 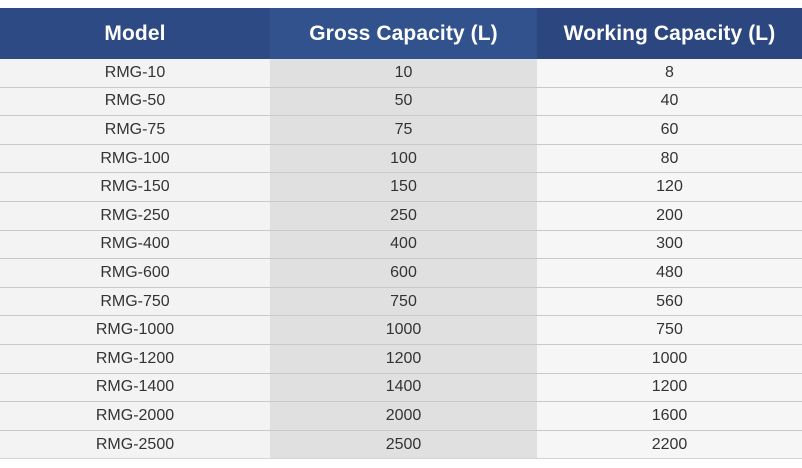 What do you see at coordinates (669, 416) in the screenshot?
I see `cell-working-capacity: 1600` at bounding box center [669, 416].